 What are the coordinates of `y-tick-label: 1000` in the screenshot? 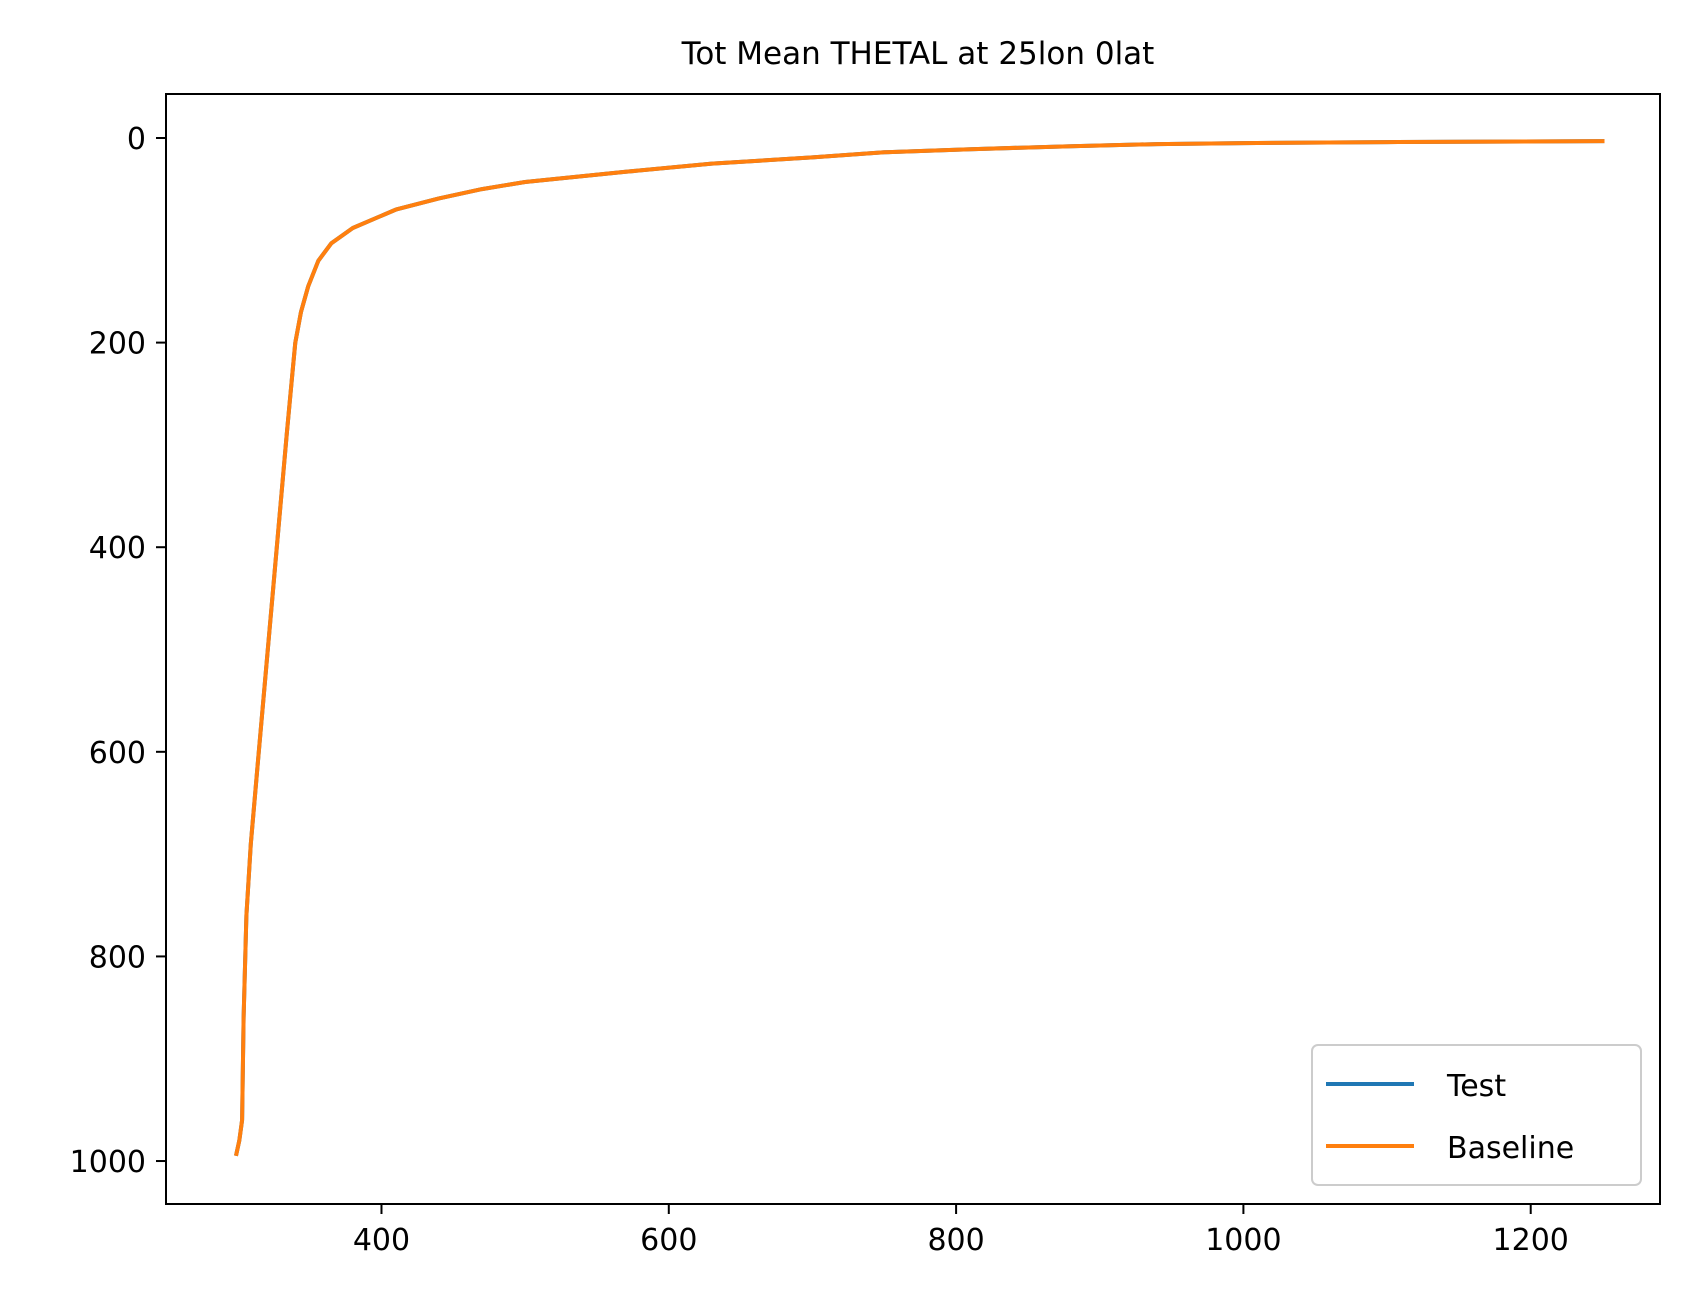 It's located at (108, 1162).